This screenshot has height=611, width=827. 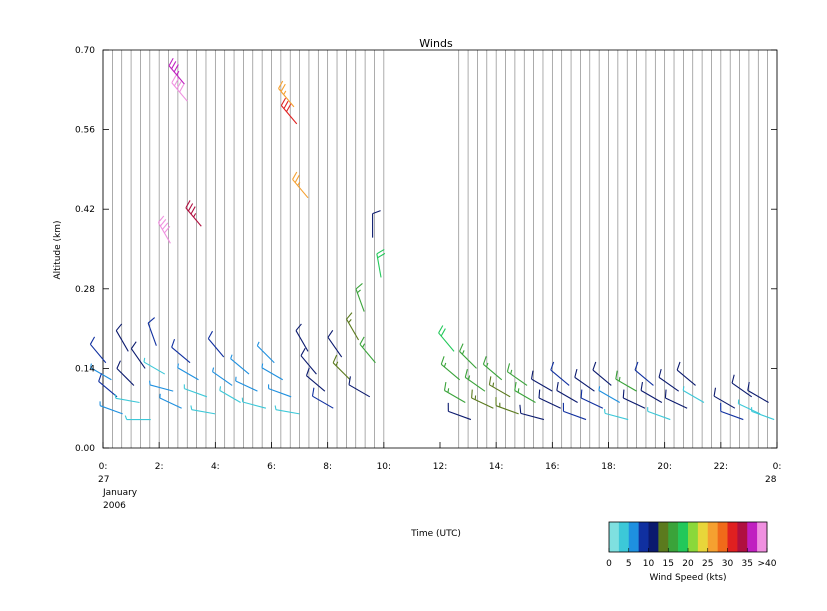 I want to click on colorbar-tick-label: 15, so click(x=668, y=564).